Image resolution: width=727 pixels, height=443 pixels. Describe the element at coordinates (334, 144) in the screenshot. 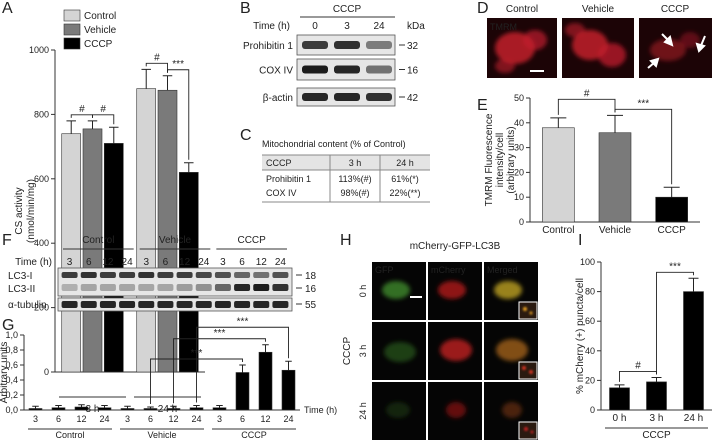

I see `table-title: Mitochondrial content (% of Control)` at that location.